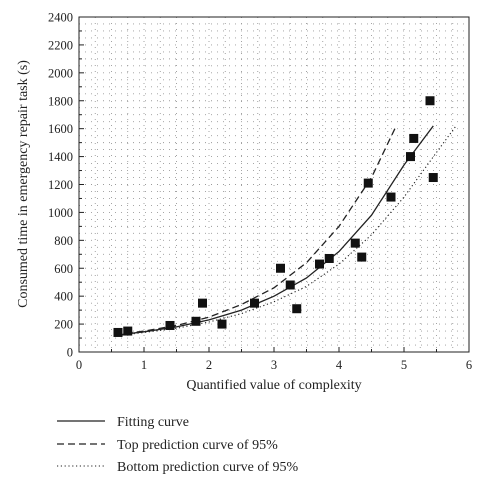 The height and width of the screenshot is (493, 500). What do you see at coordinates (63, 241) in the screenshot?
I see `y-tick-label: 800` at bounding box center [63, 241].